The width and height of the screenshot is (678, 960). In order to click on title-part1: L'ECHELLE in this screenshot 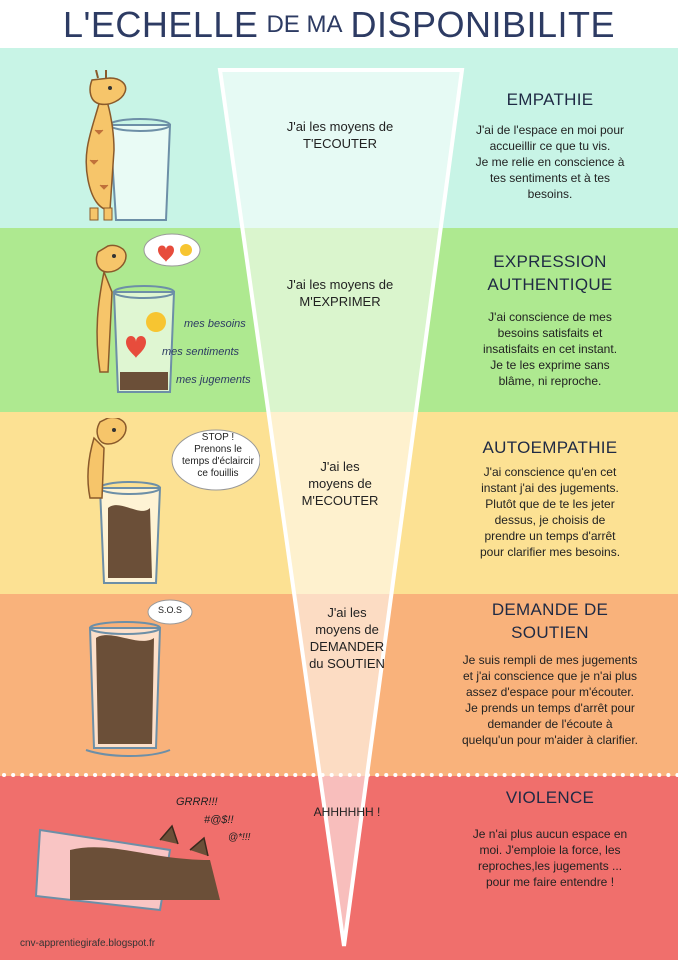, I will do `click(160, 24)`.